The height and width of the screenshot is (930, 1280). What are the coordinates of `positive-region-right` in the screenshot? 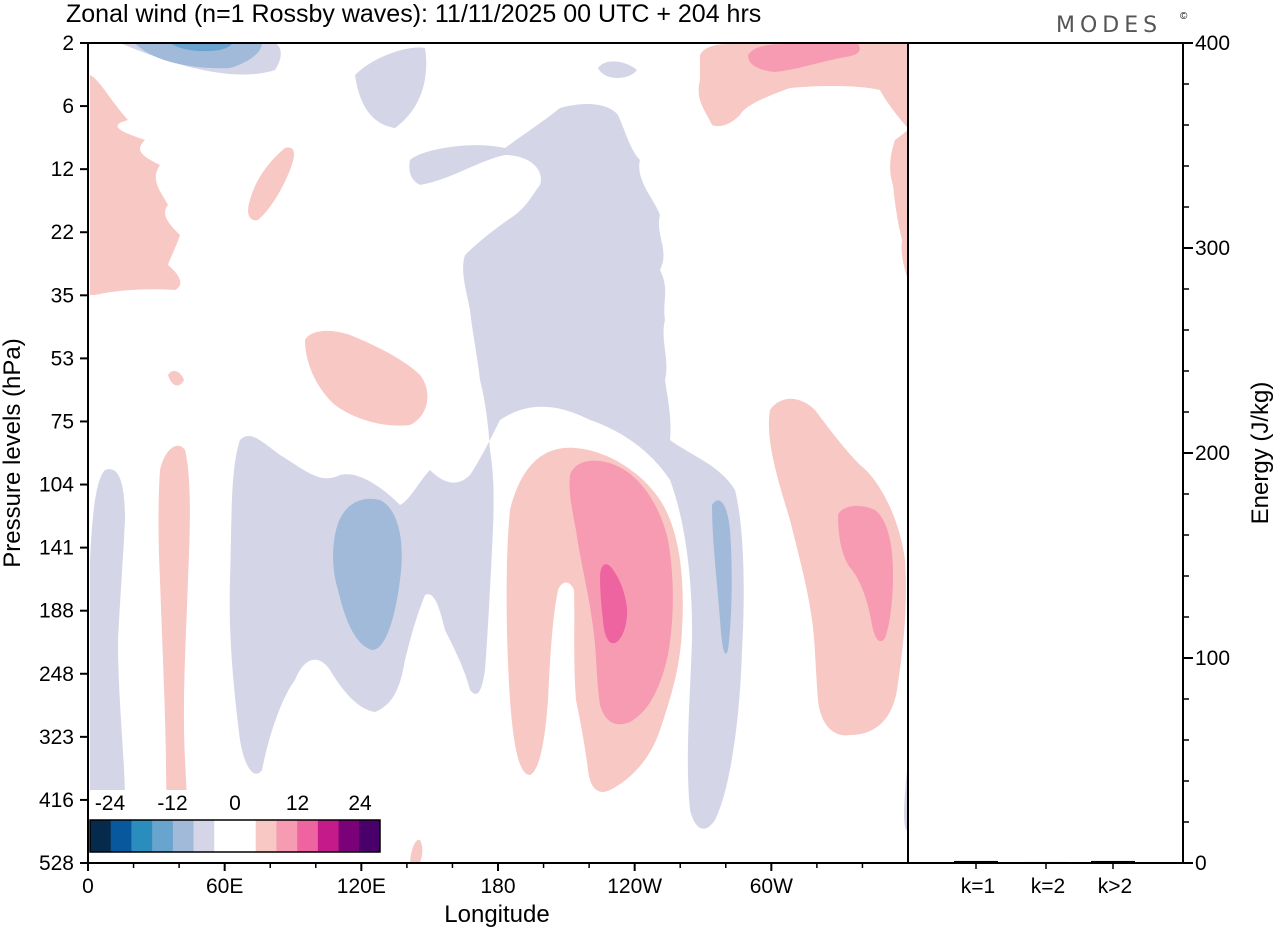 It's located at (837, 567).